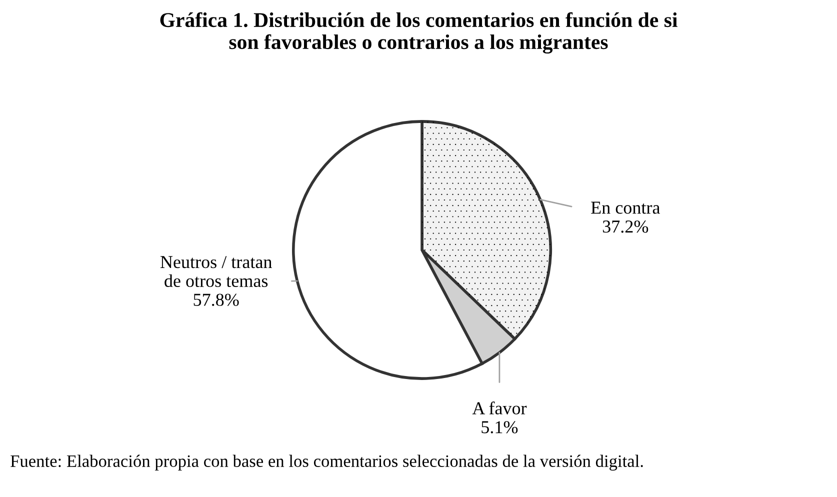  Describe the element at coordinates (419, 33) in the screenshot. I see `chart-title: Gráfica 1. Distribución de los comentarios en función de si son favorables o contrarios a los migrantes` at that location.